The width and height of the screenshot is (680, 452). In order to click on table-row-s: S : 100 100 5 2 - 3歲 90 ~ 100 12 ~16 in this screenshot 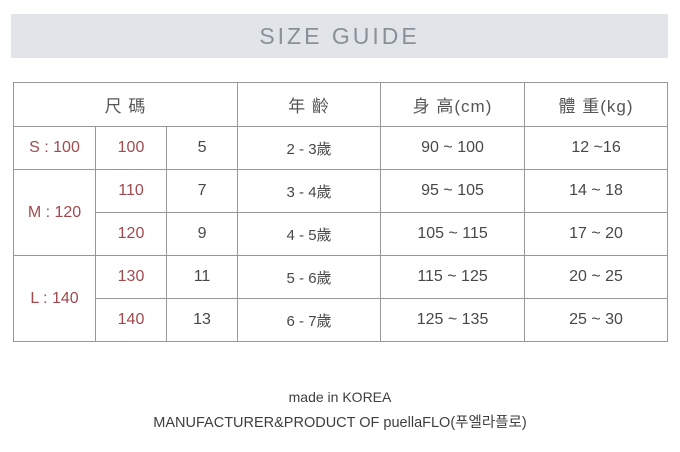, I will do `click(341, 148)`.